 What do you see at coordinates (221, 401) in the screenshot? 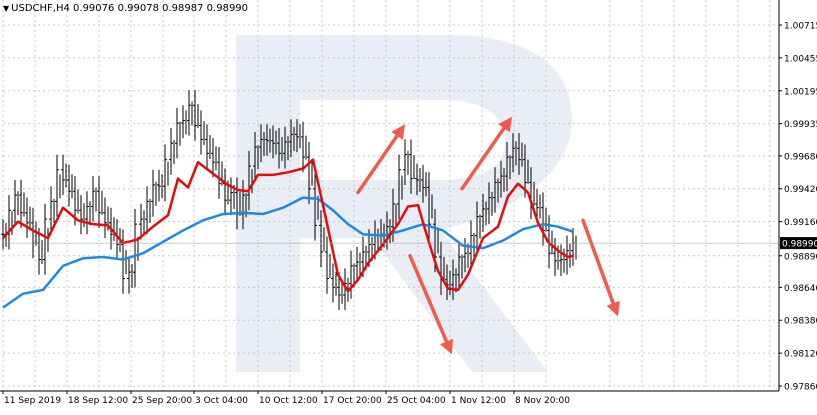
I see `x-tick-label: 3 Oct 04:00` at bounding box center [221, 401].